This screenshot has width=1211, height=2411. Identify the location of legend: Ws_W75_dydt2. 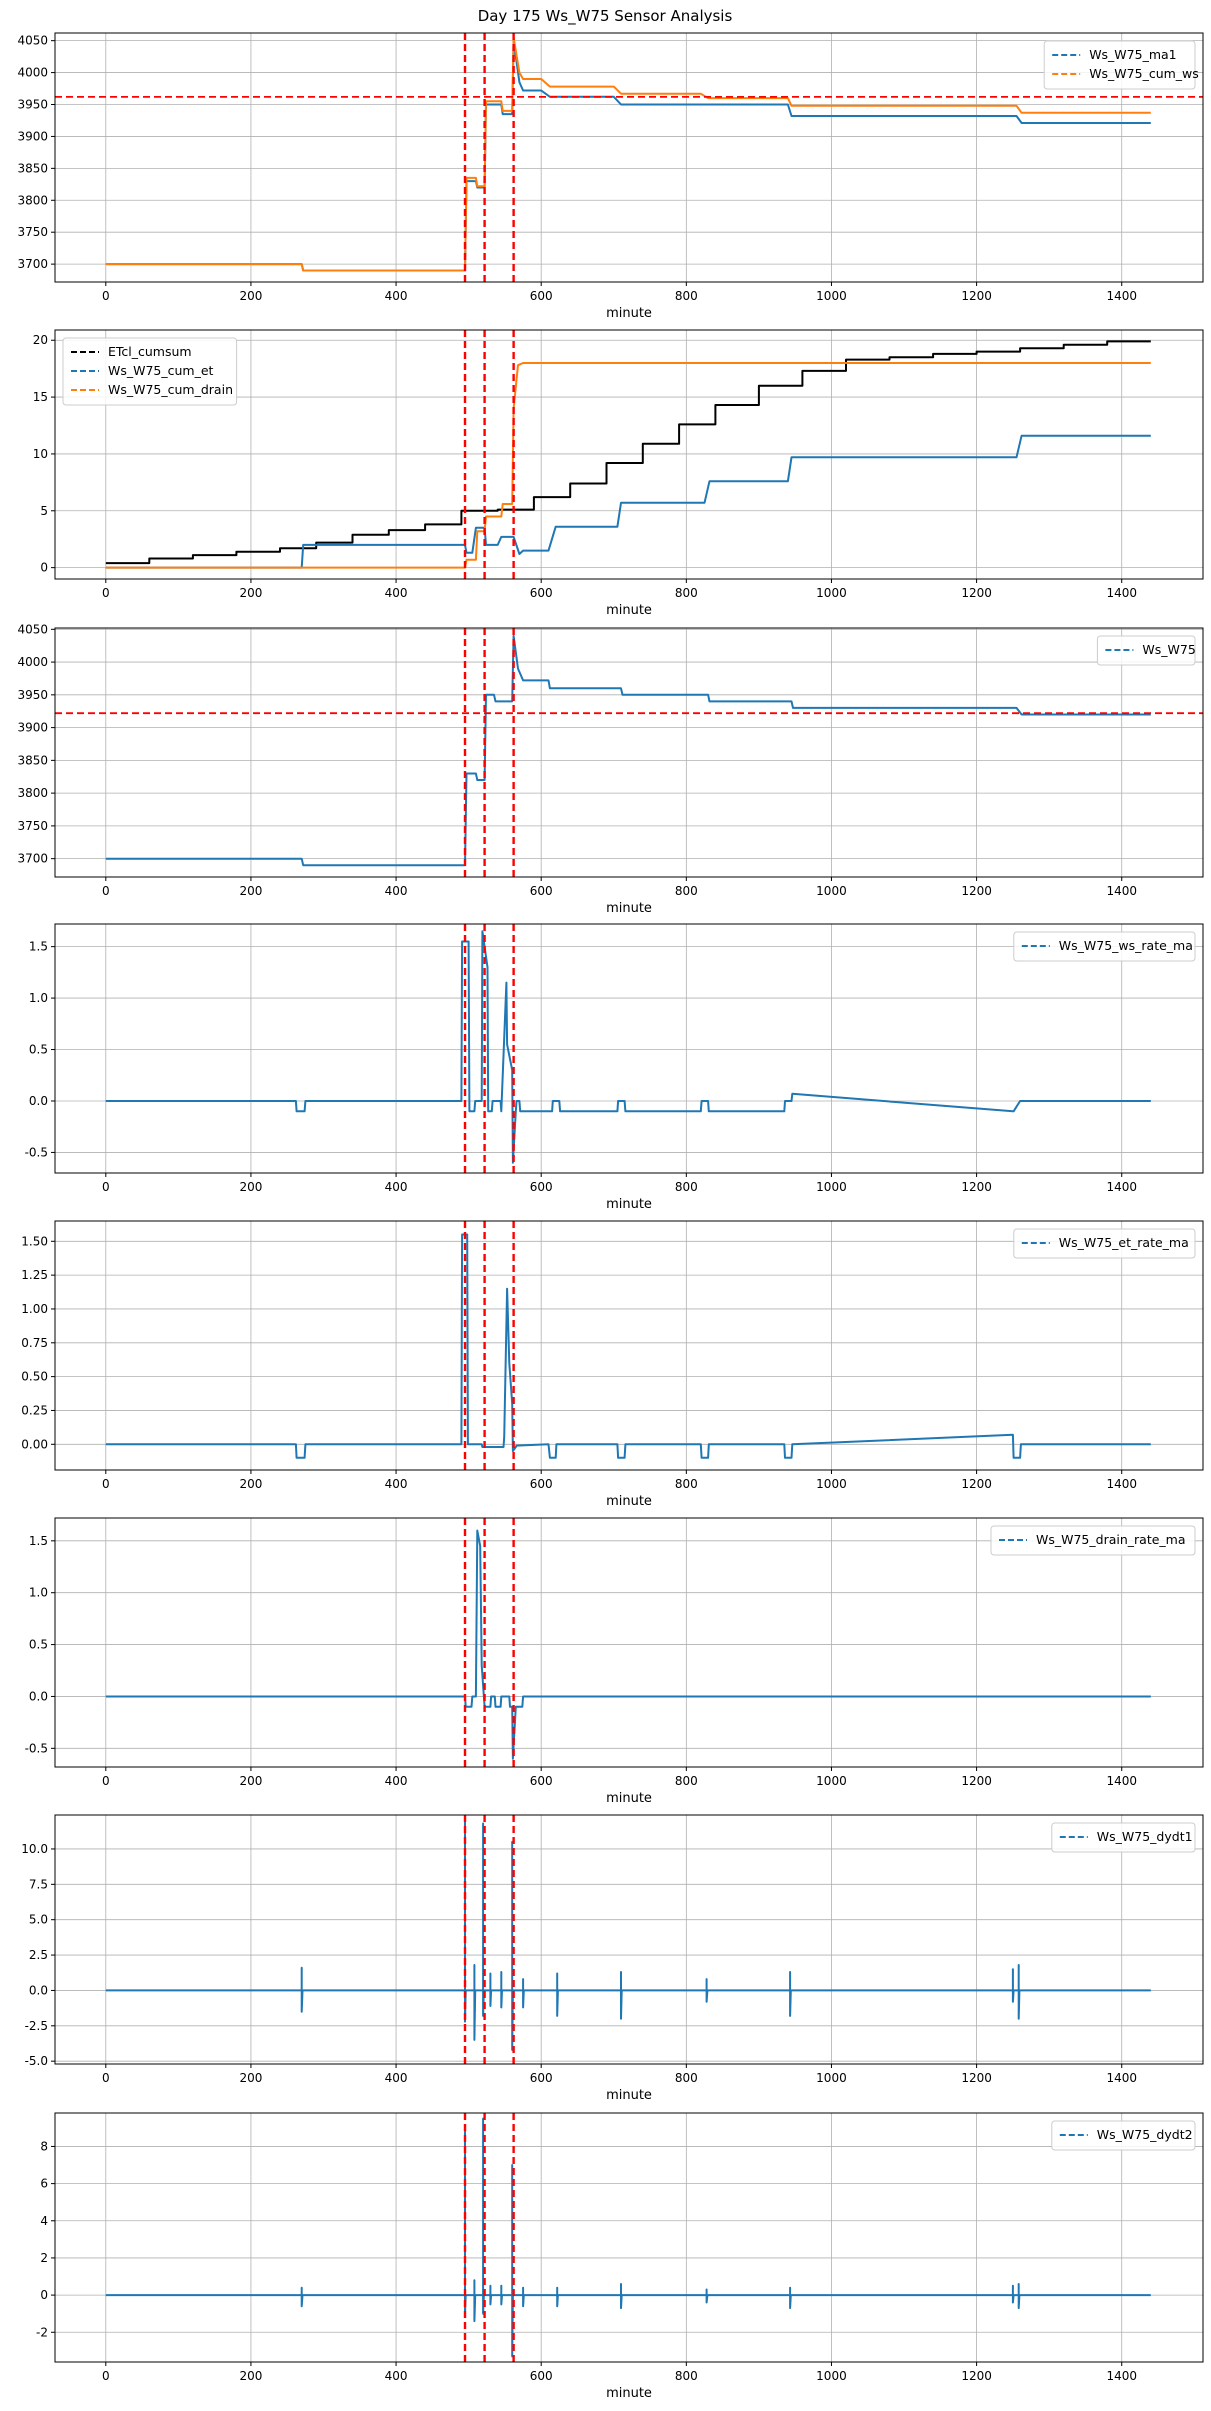
(1123, 2135).